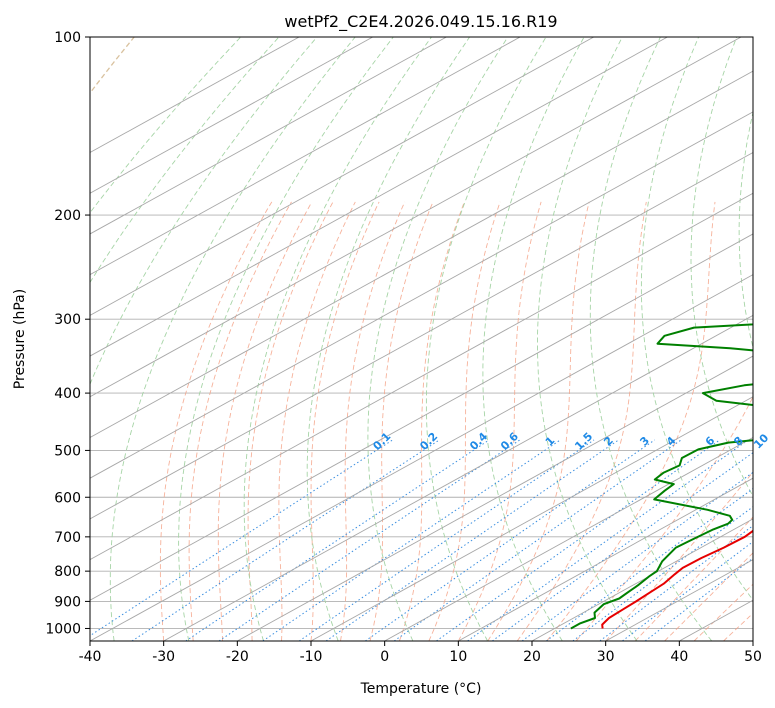 The image size is (775, 708). I want to click on x-tick-label: 20, so click(532, 657).